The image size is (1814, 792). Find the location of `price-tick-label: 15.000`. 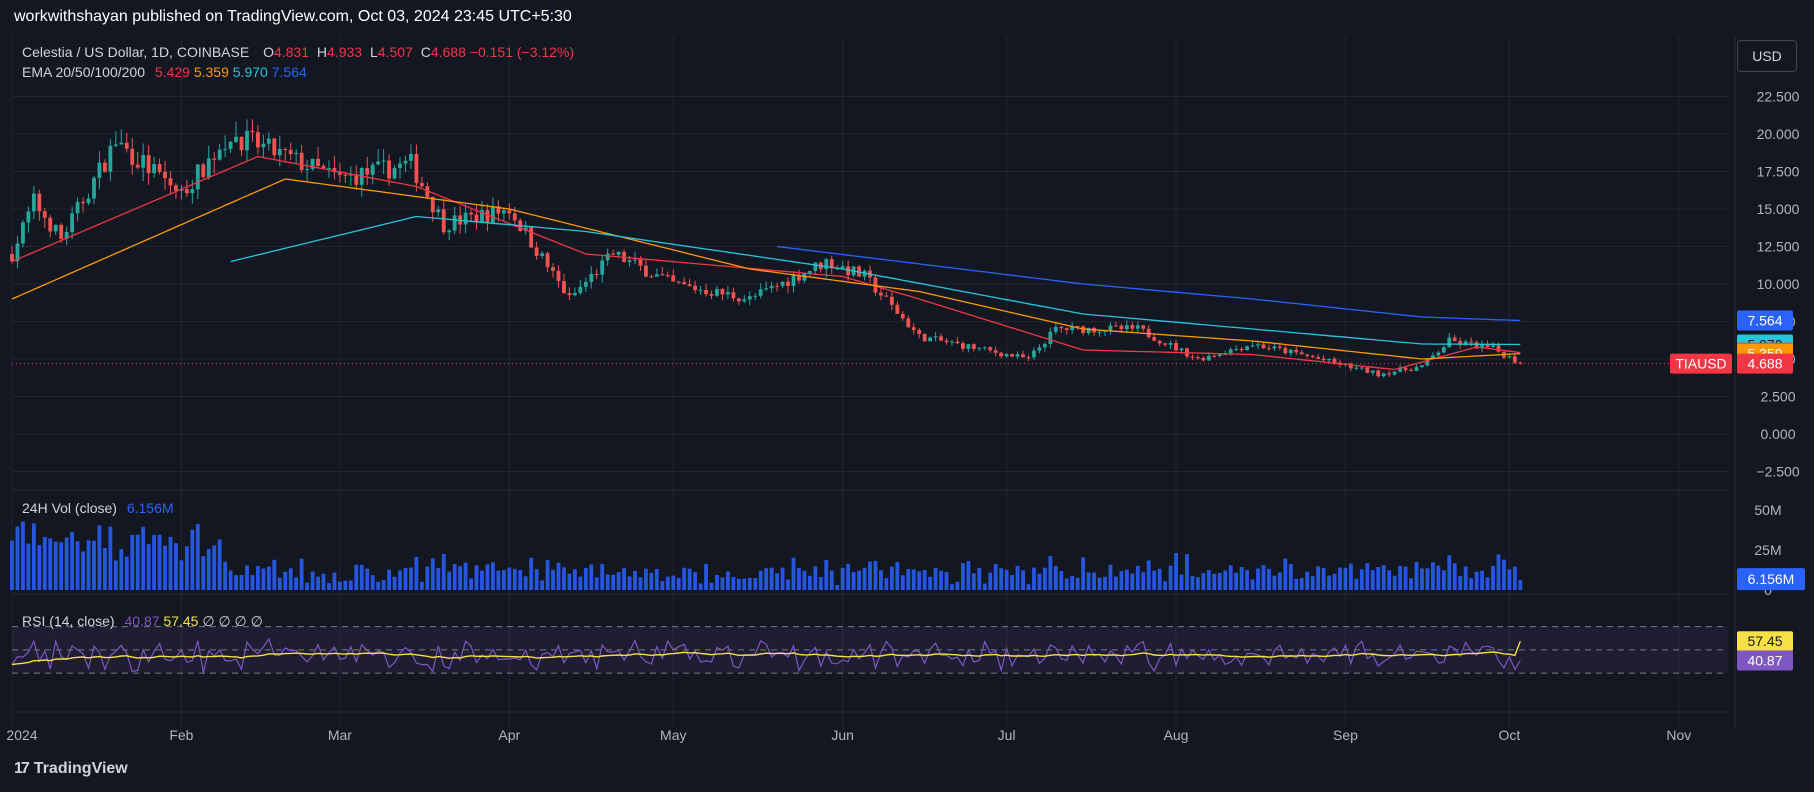

price-tick-label: 15.000 is located at coordinates (1778, 209).